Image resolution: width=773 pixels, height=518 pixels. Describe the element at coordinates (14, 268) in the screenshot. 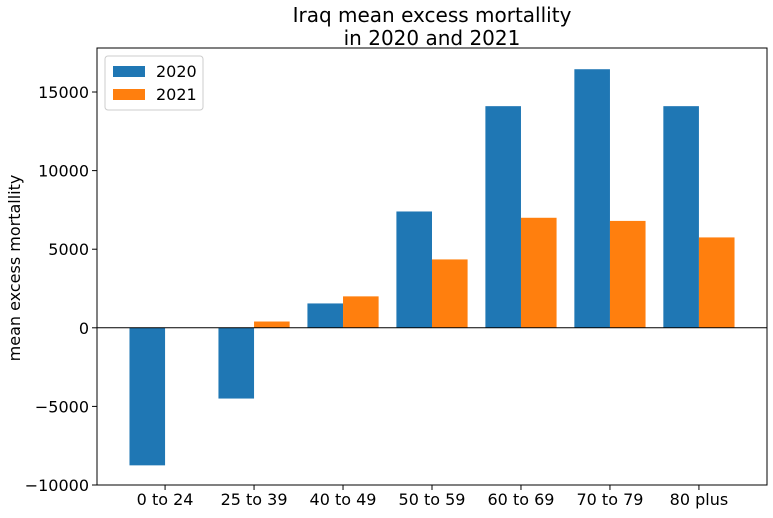

I see `y-axis-label: mean excess mortallity` at that location.